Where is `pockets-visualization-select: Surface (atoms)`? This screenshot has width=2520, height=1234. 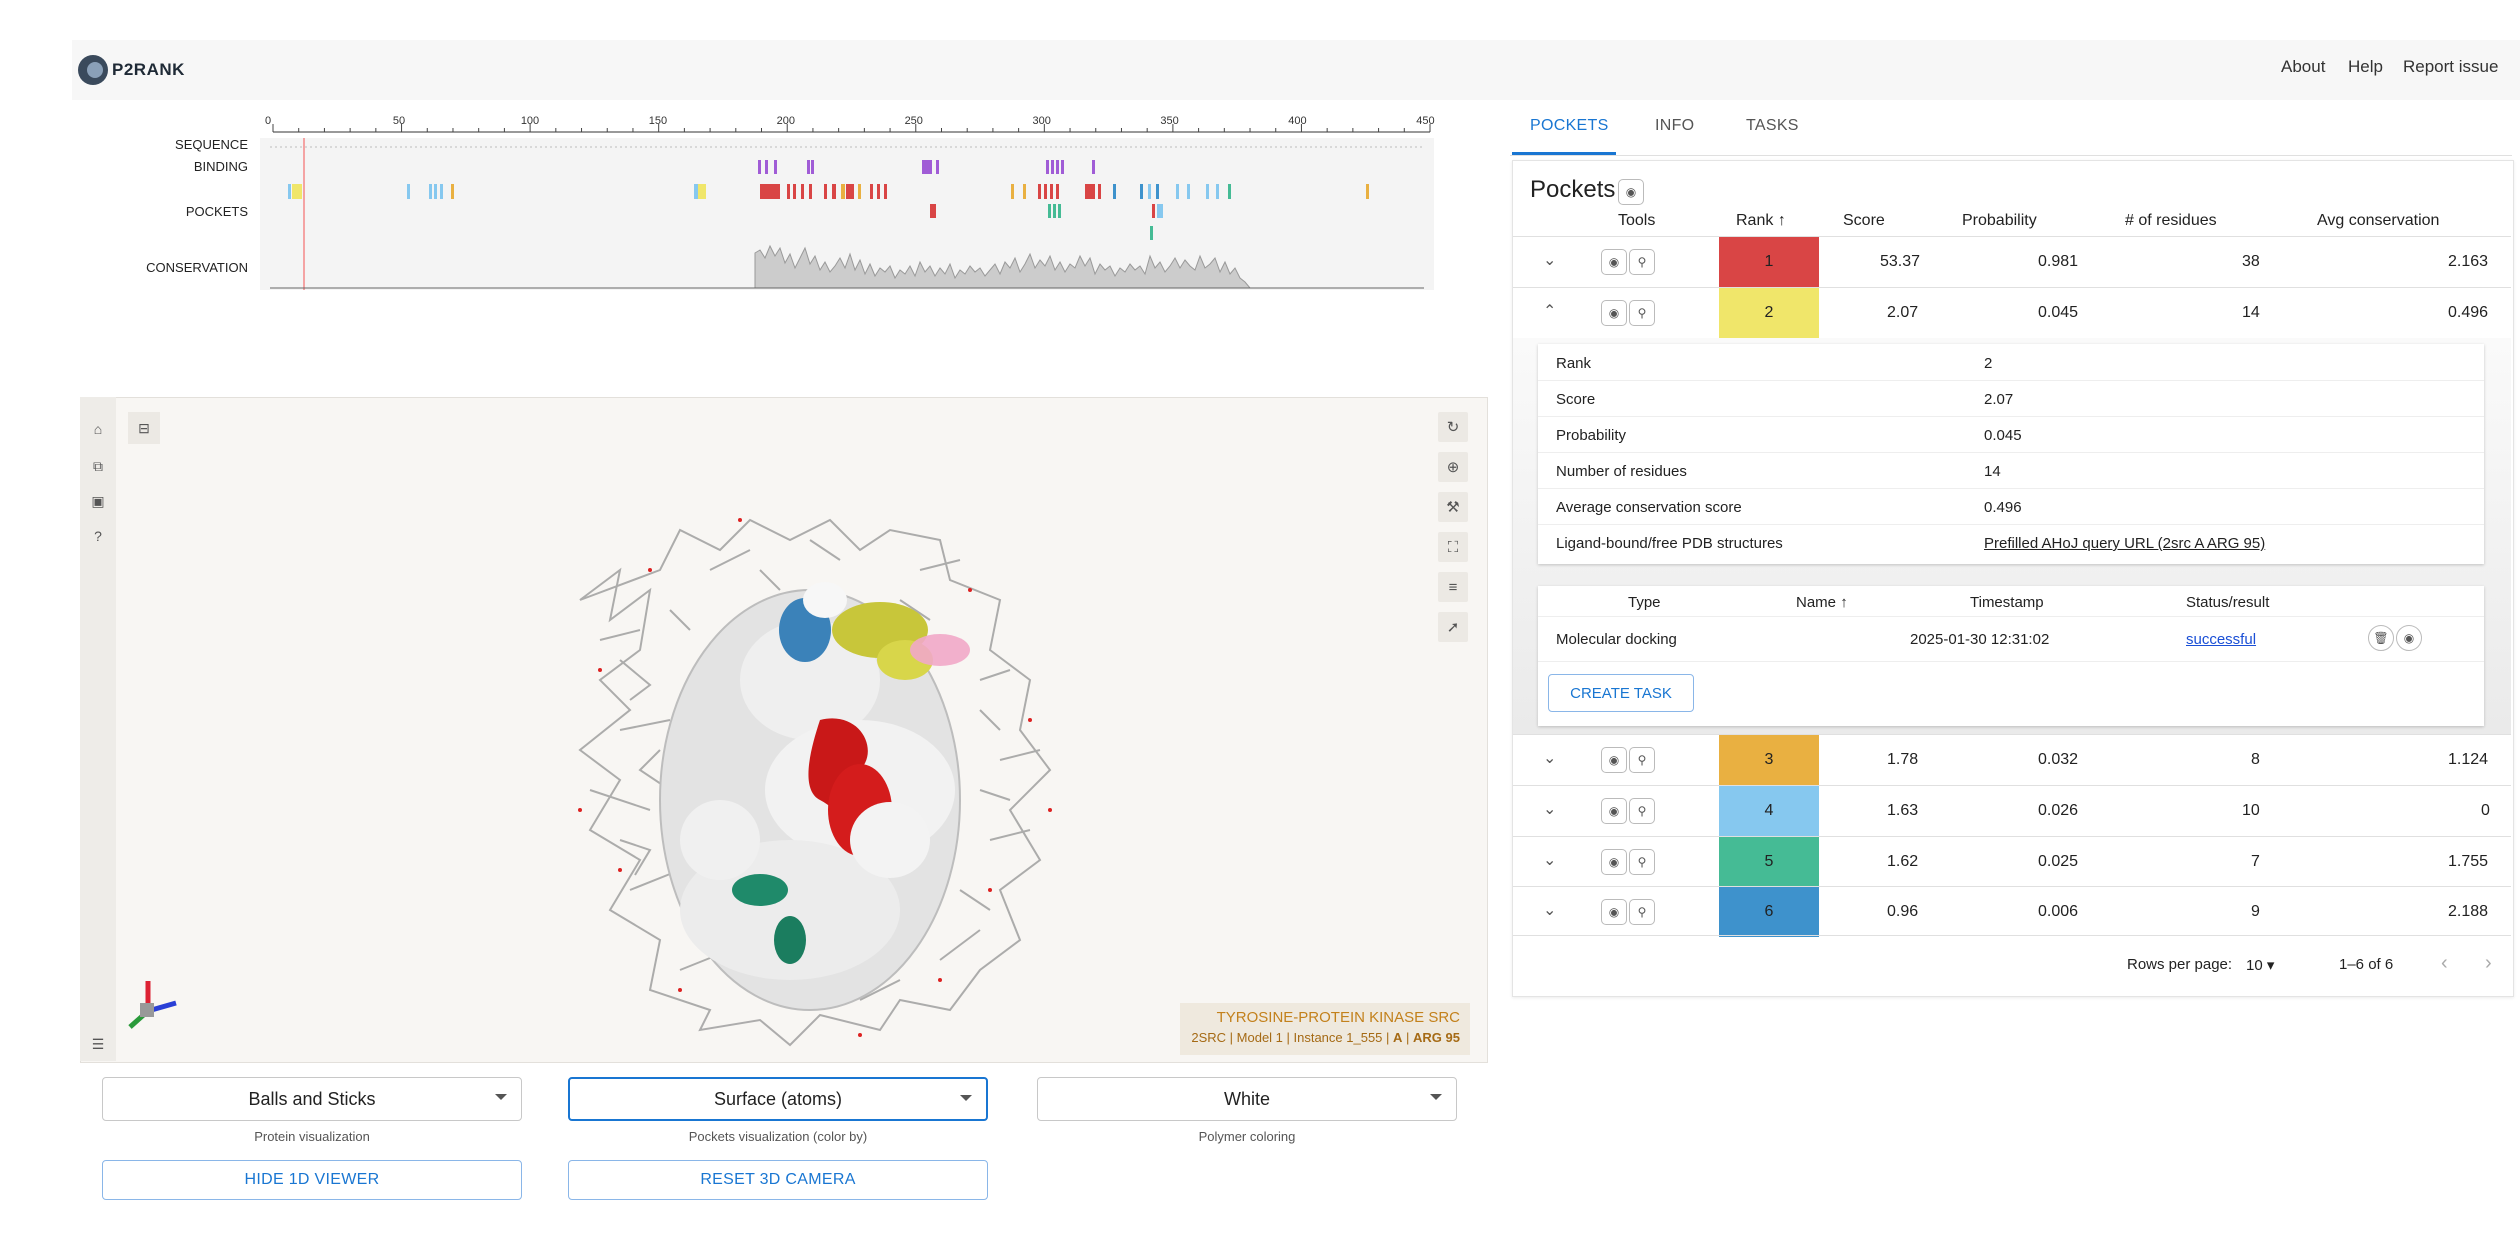
pockets-visualization-select: Surface (atoms) is located at coordinates (778, 1099).